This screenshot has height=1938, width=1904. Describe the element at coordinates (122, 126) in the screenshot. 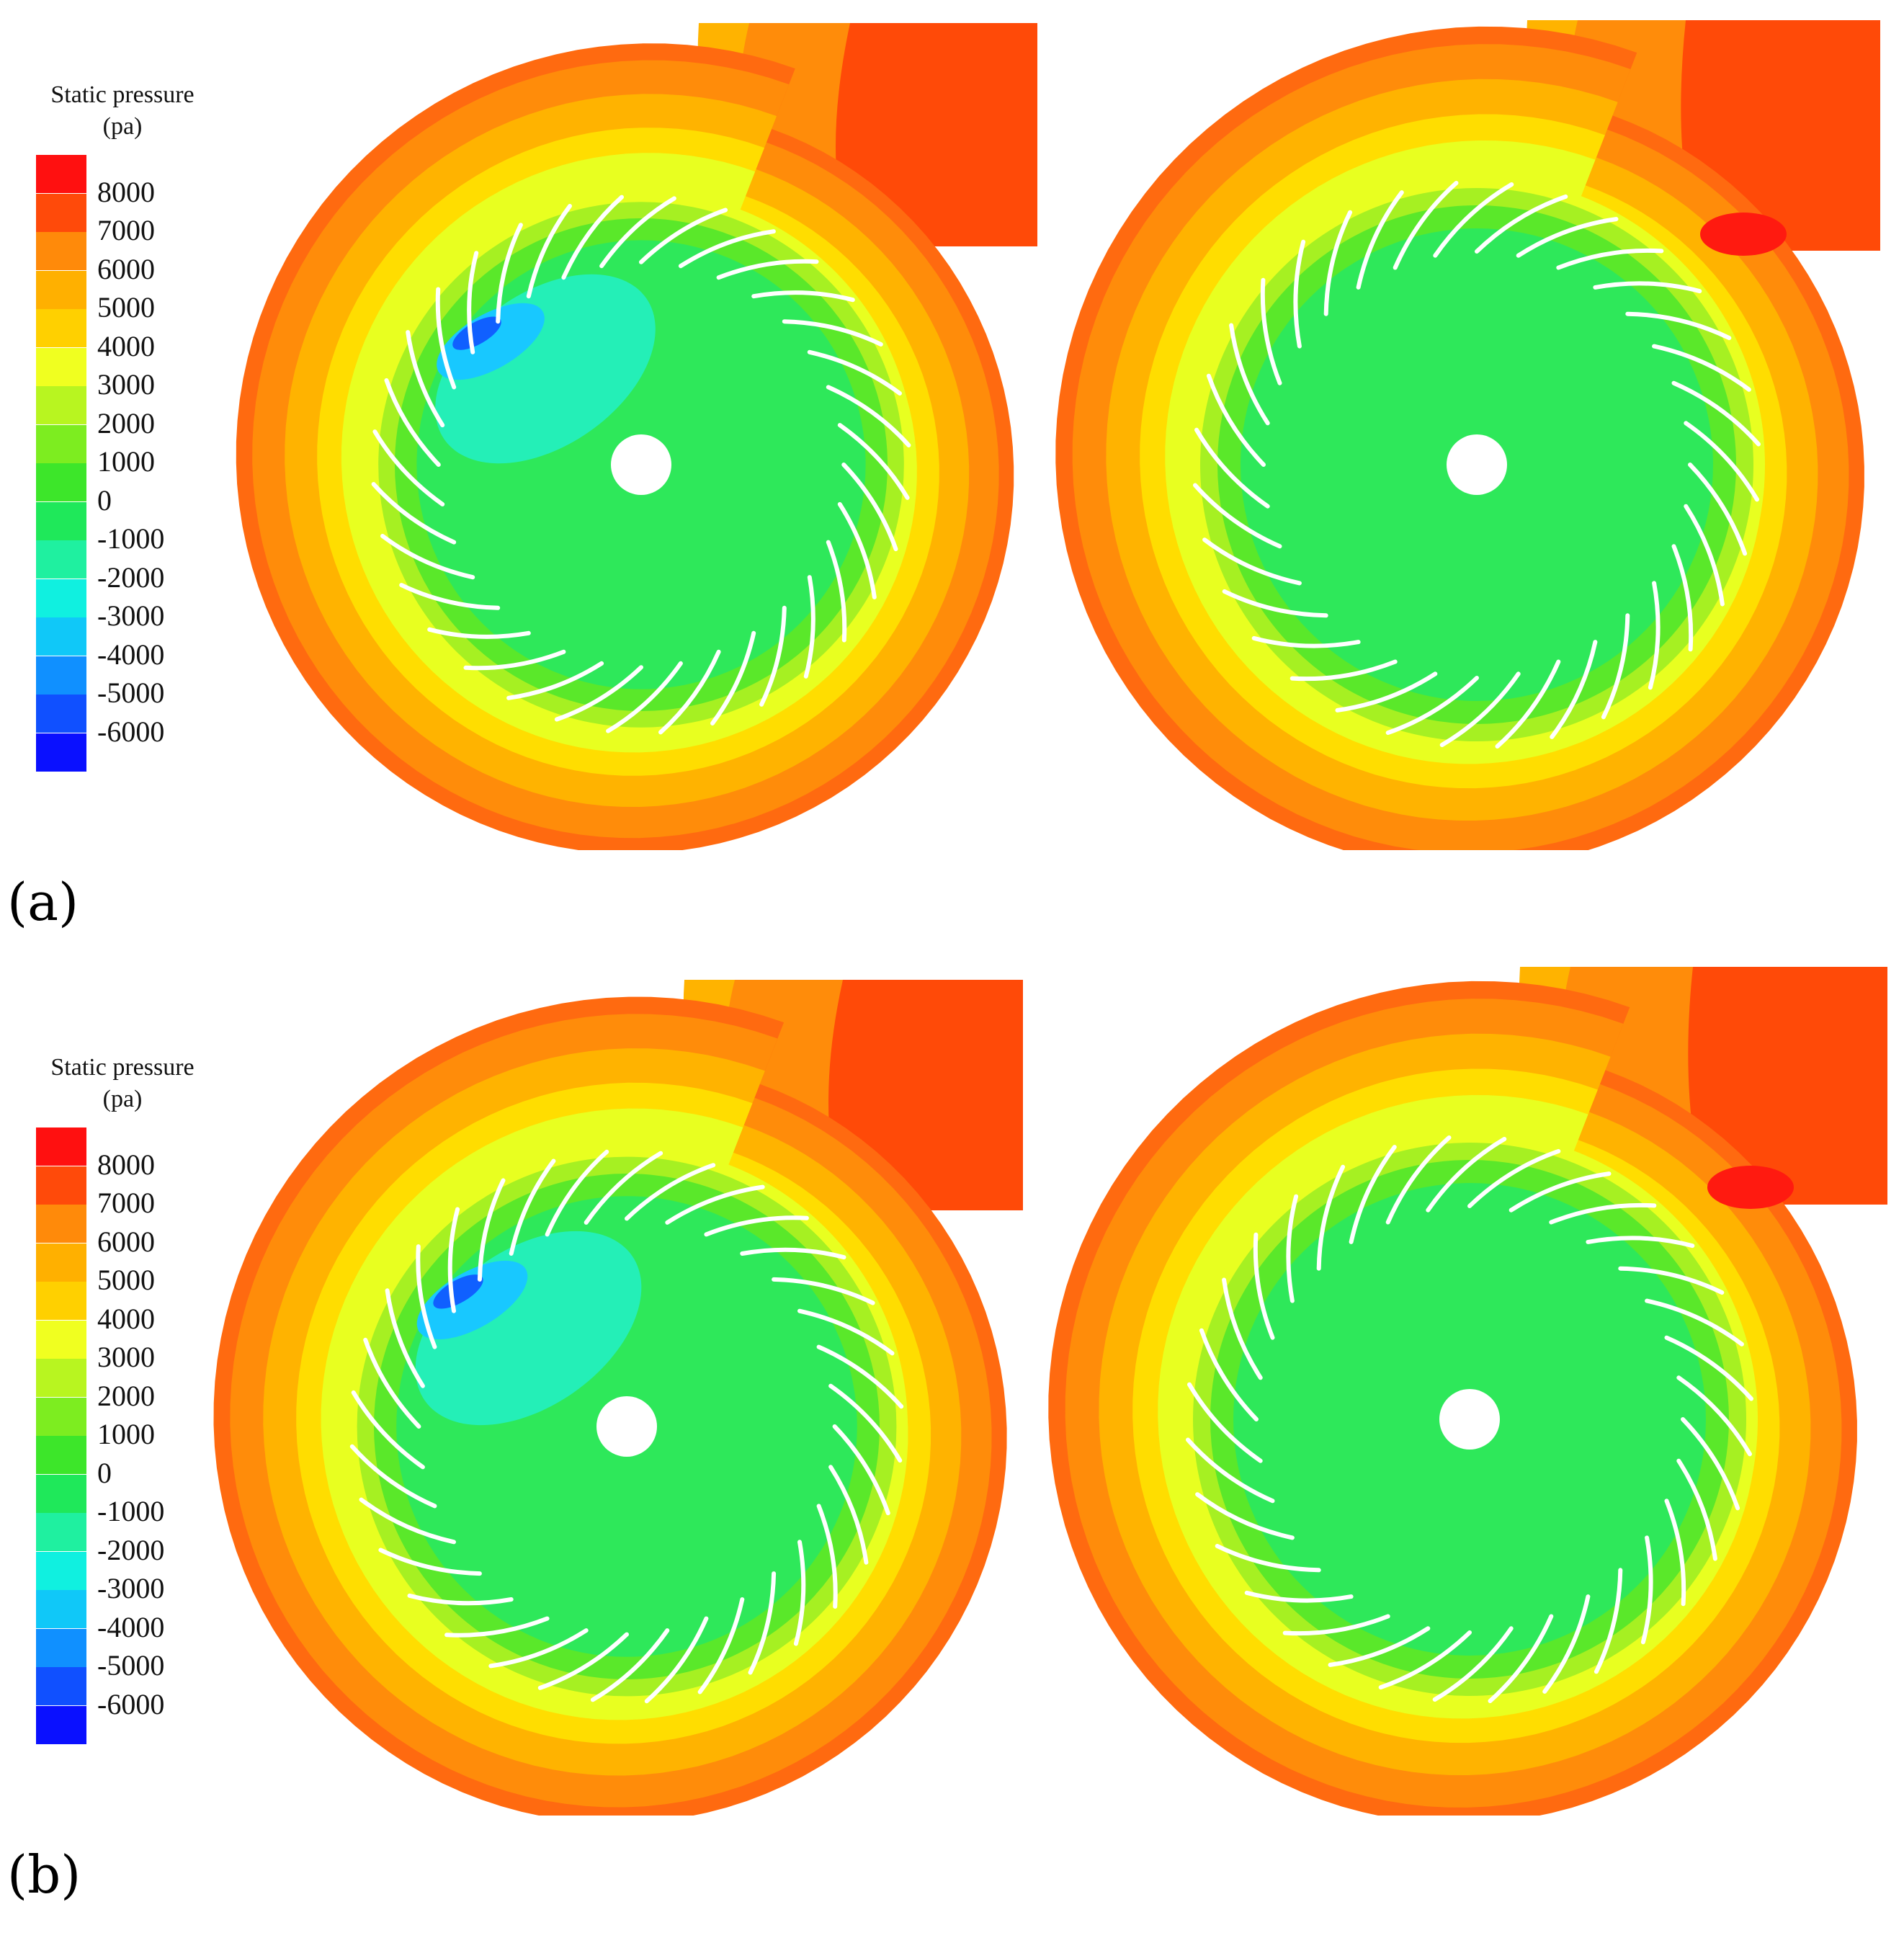

I see `legend-unit: (pa)` at that location.